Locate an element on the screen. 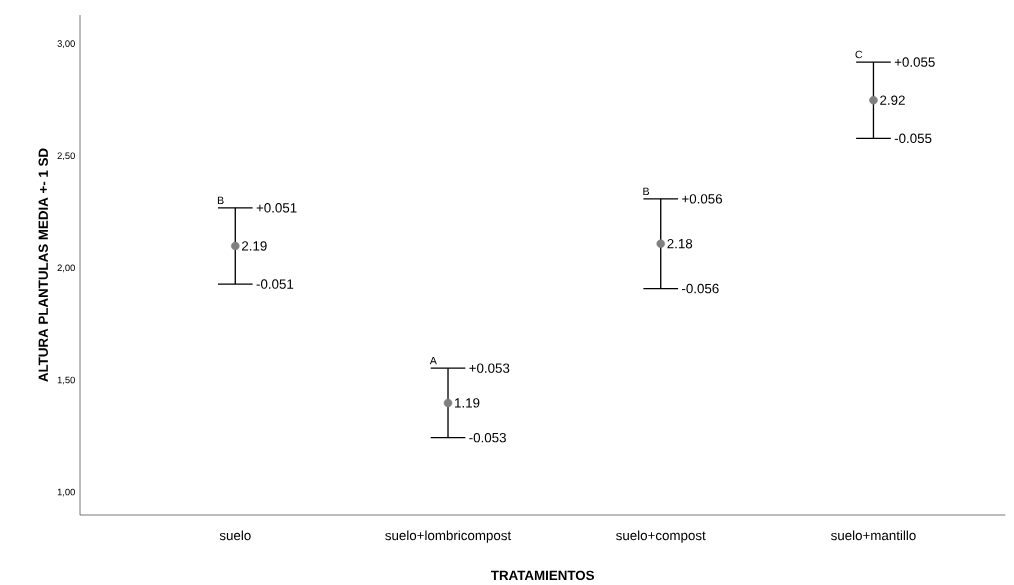 This screenshot has width=1014, height=585. y-tick-label: 2,00 is located at coordinates (66, 268).